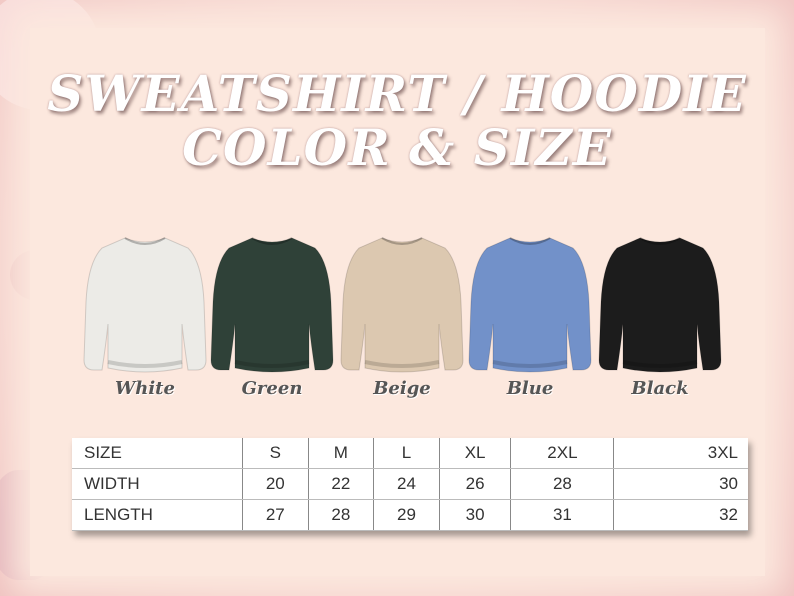  Describe the element at coordinates (562, 515) in the screenshot. I see `table-cell: 31` at that location.